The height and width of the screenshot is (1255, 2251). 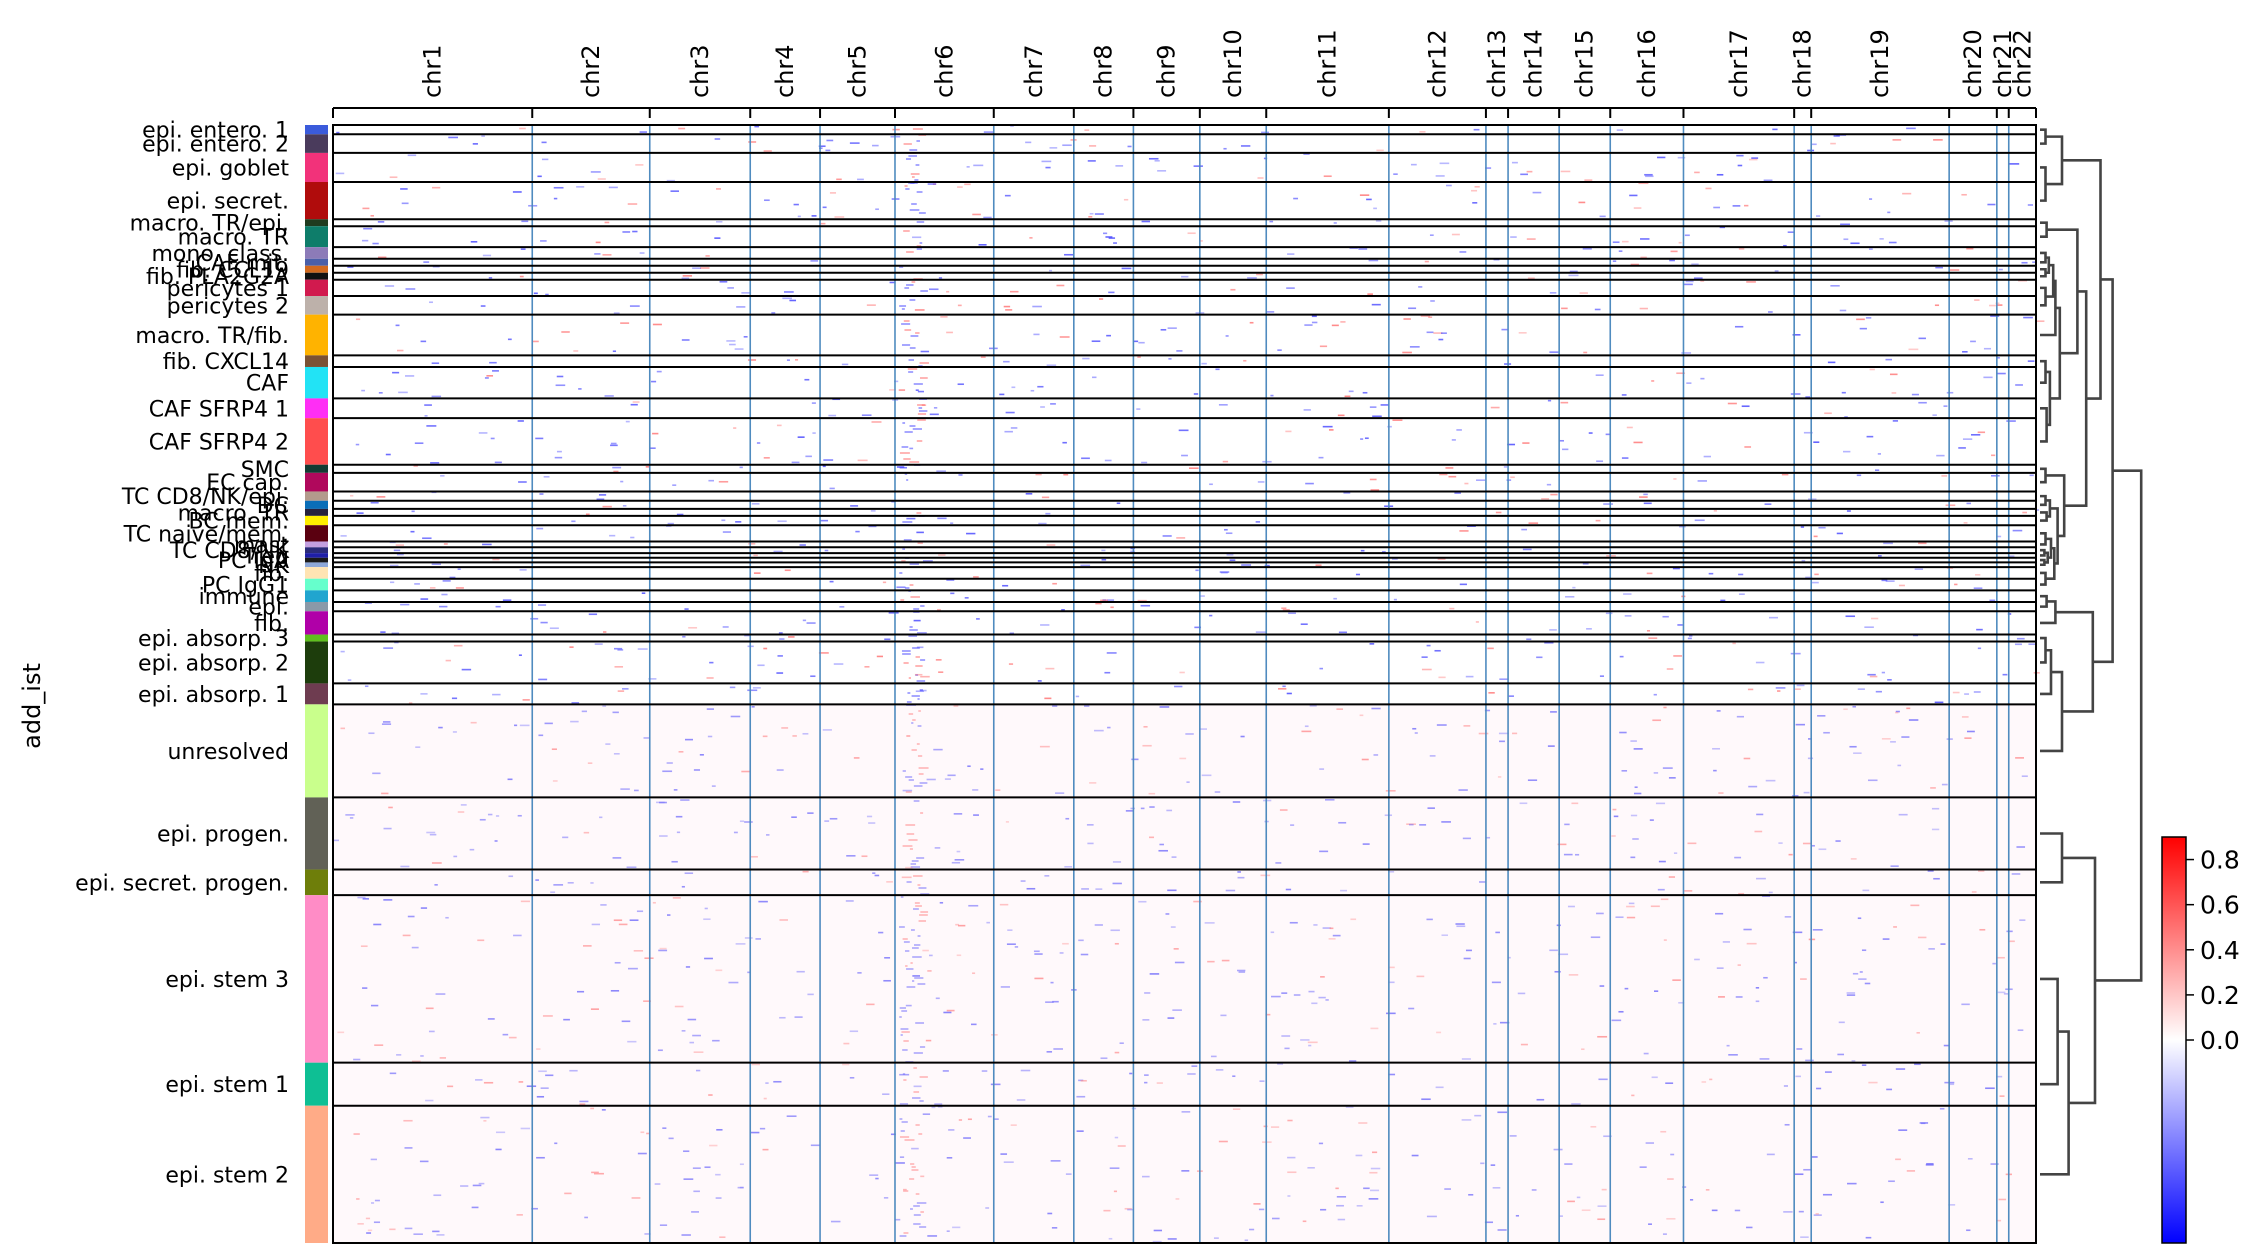 I want to click on y-axis-label: add_ist, so click(x=32, y=706).